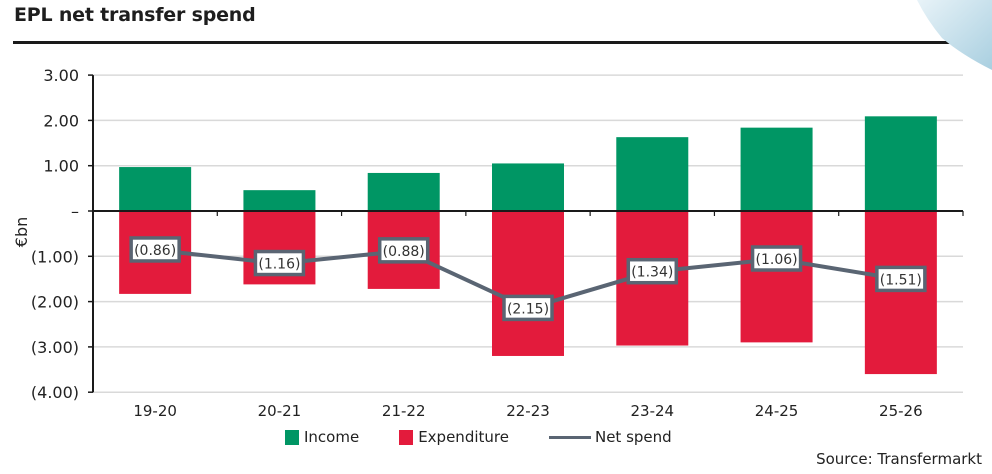  What do you see at coordinates (483, 42) in the screenshot?
I see `title-divider` at bounding box center [483, 42].